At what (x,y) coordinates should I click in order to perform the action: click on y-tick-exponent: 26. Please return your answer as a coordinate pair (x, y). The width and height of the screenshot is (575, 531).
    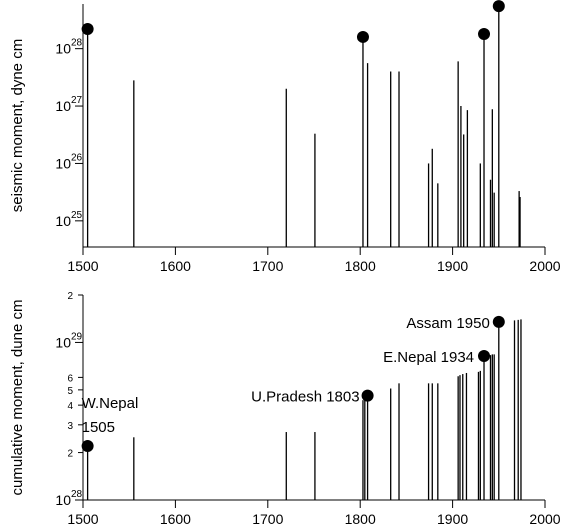
    Looking at the image, I should click on (77, 157).